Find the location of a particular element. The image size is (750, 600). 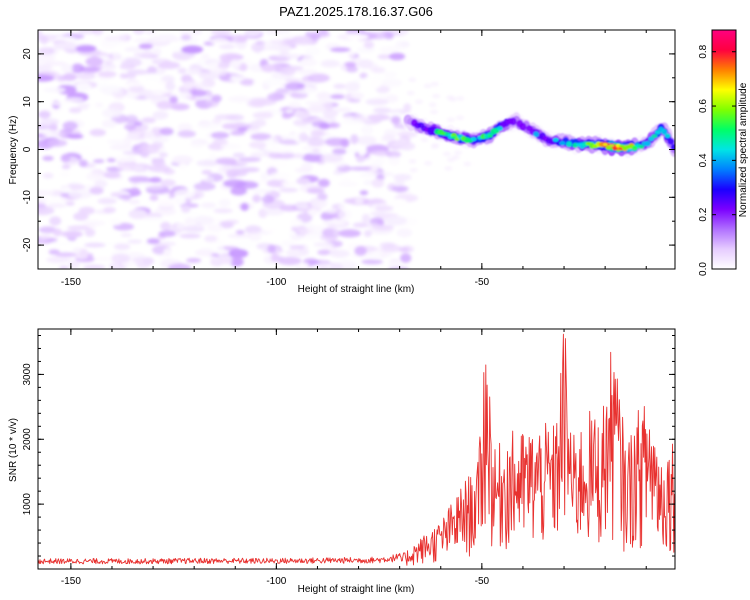

spectrogram-y-axis-label: Frequency (Hz) is located at coordinates (13, 150).